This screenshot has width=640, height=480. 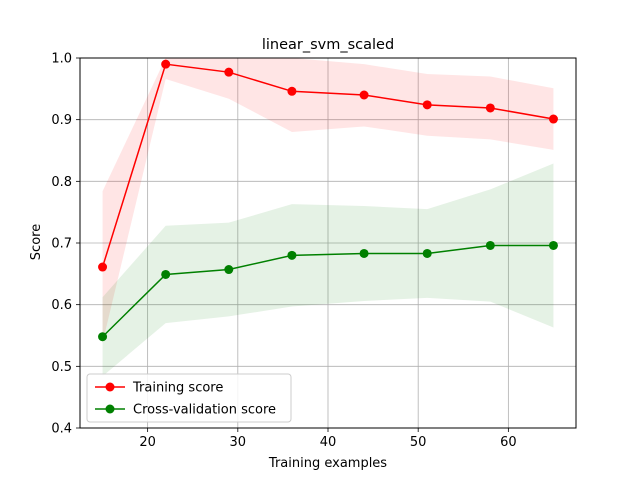 I want to click on y-tick-label: 0.7, so click(x=61, y=244).